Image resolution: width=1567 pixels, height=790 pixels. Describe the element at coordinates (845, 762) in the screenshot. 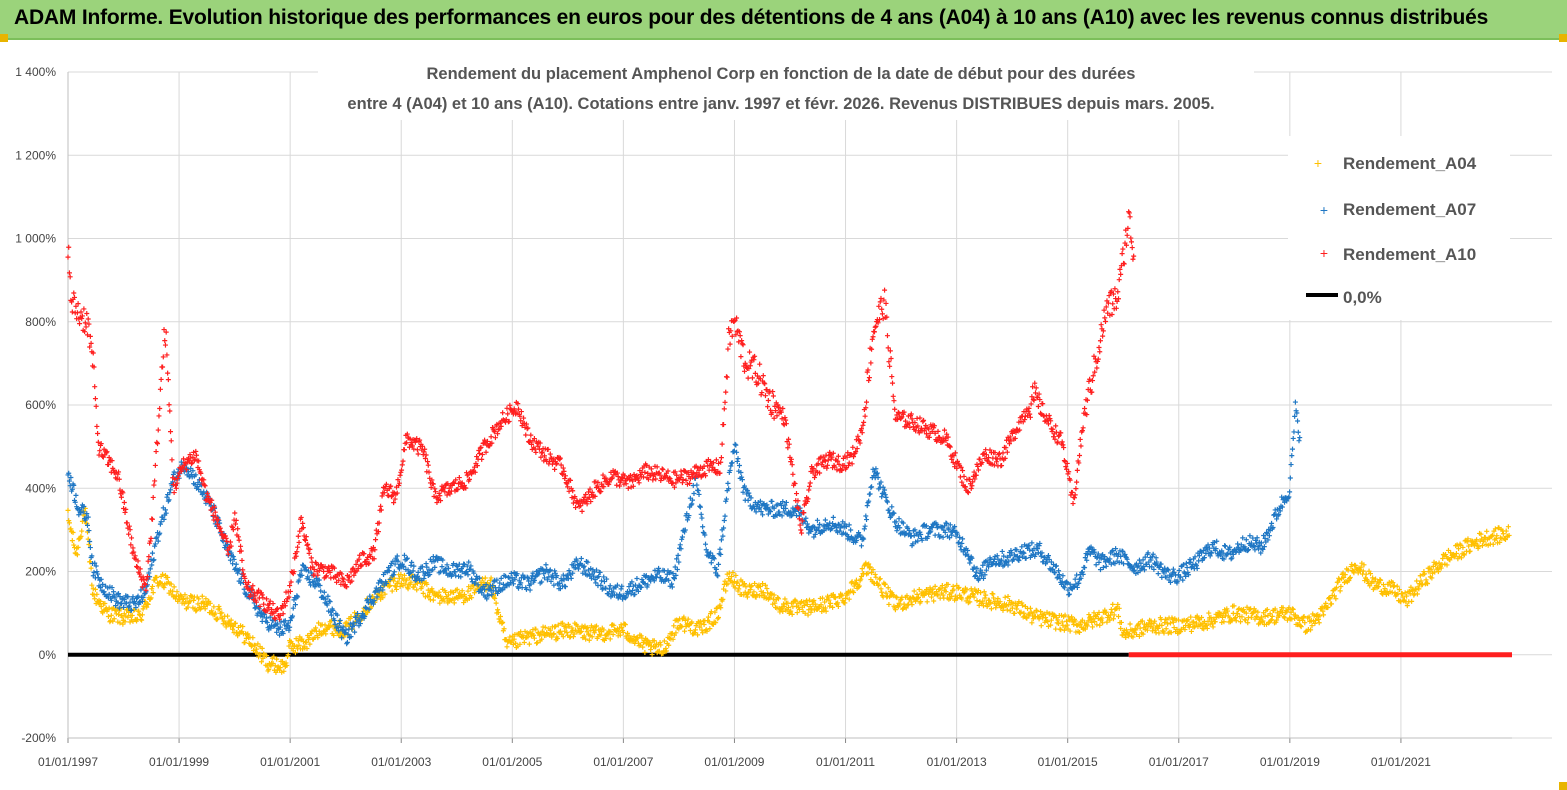

I see `x-tick-label: 01/01/2011` at that location.